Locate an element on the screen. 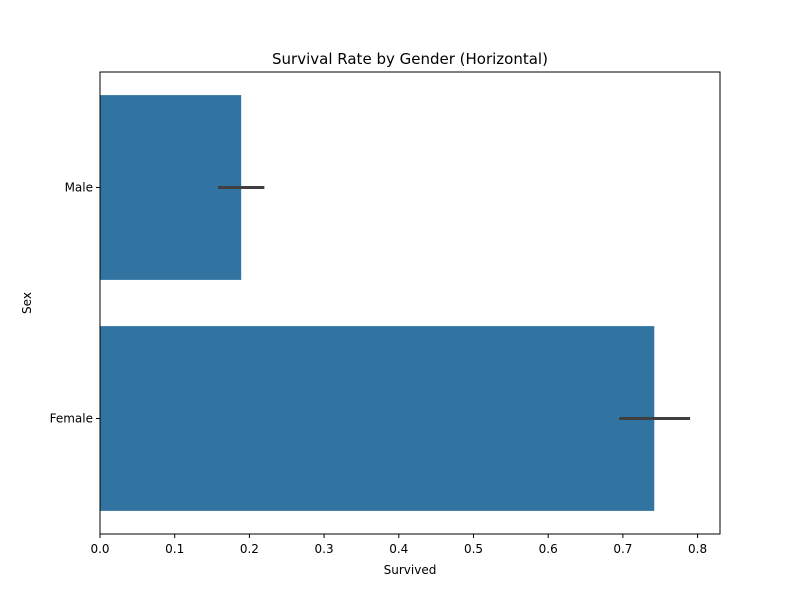  bar-male is located at coordinates (171, 187).